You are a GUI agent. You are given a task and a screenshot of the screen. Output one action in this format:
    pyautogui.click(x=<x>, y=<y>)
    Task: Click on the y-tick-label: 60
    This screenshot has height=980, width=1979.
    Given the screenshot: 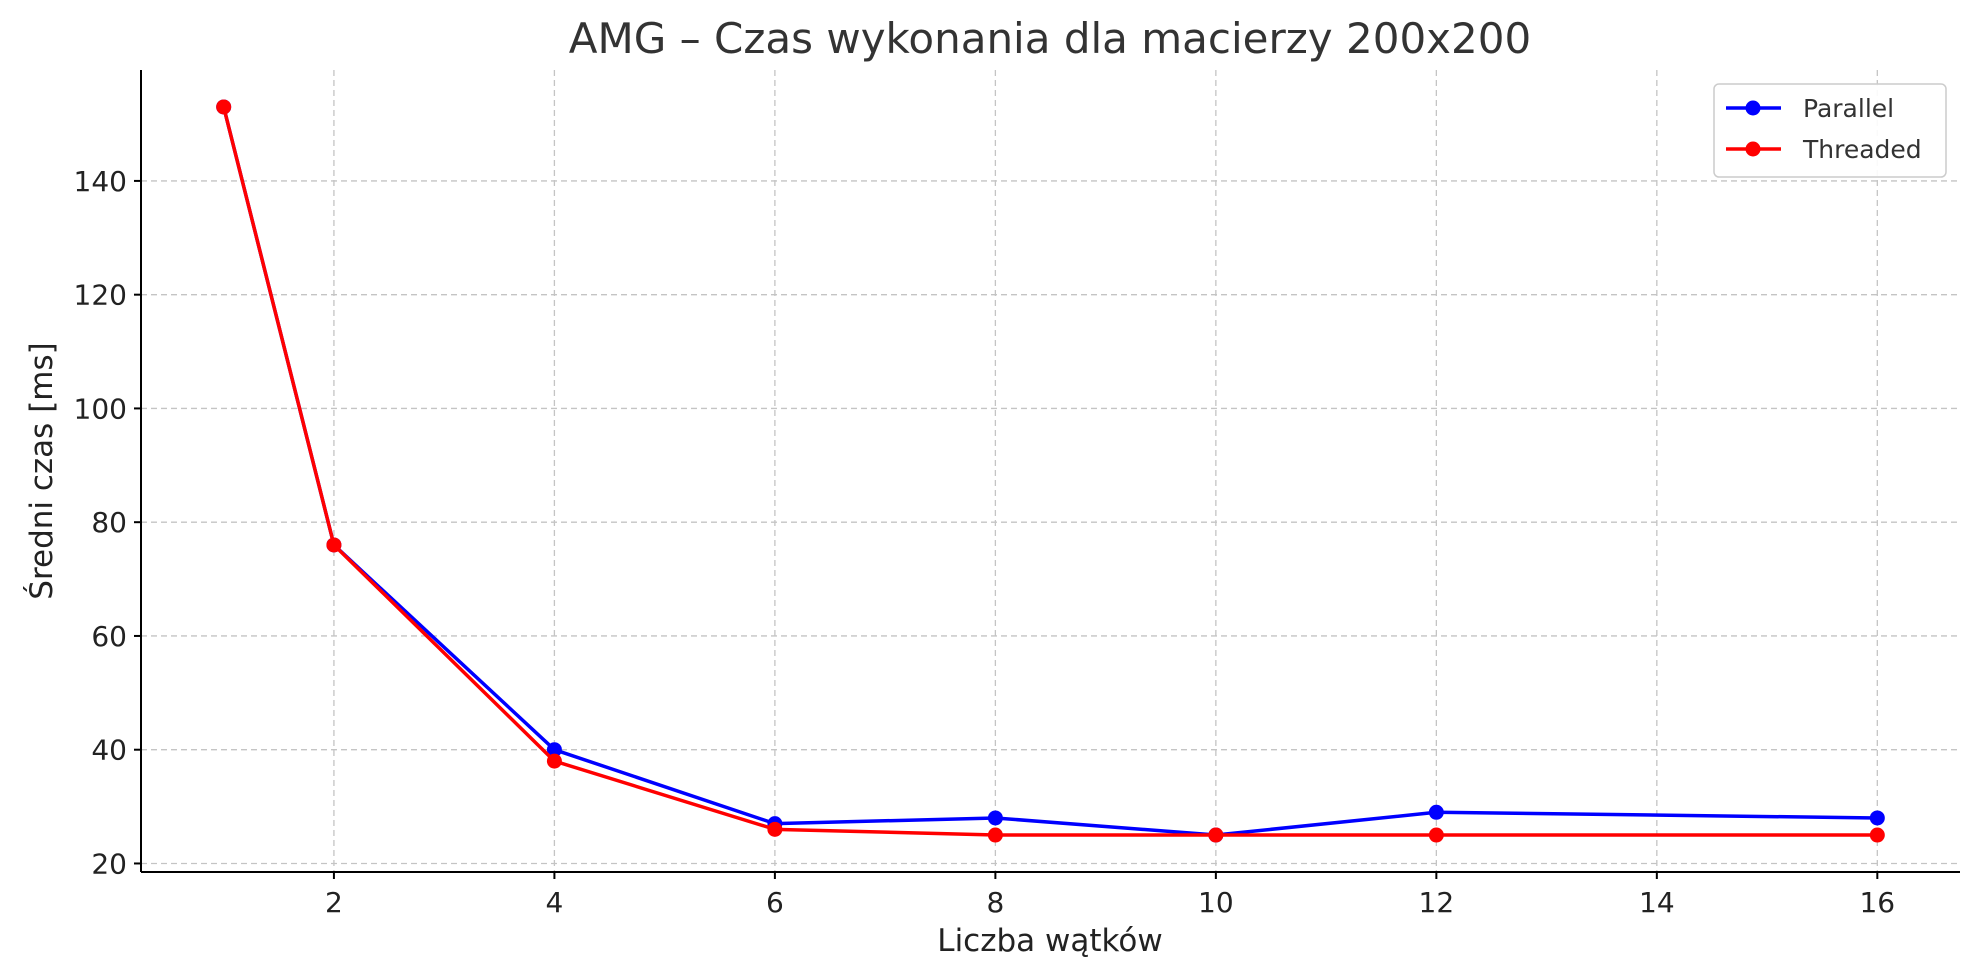 What is the action you would take?
    pyautogui.click(x=109, y=636)
    